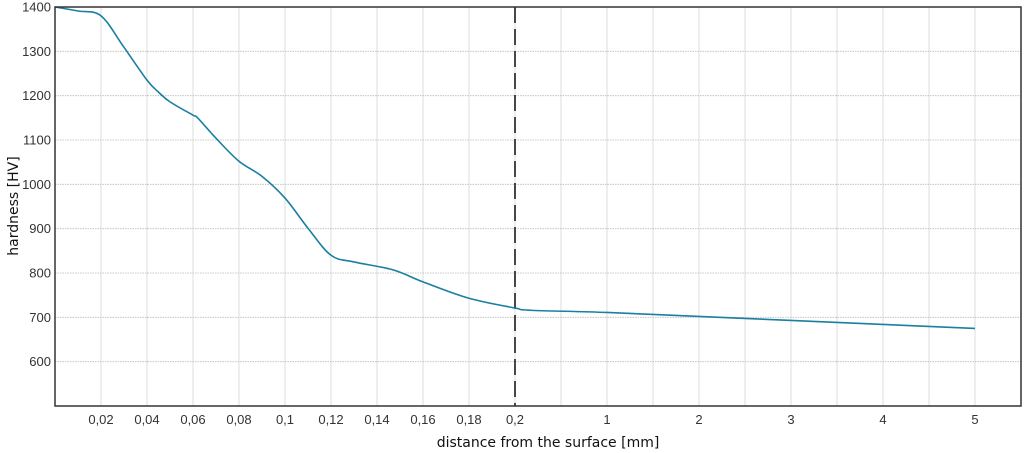  What do you see at coordinates (548, 443) in the screenshot?
I see `x-axis-label: distance from the surface [mm]` at bounding box center [548, 443].